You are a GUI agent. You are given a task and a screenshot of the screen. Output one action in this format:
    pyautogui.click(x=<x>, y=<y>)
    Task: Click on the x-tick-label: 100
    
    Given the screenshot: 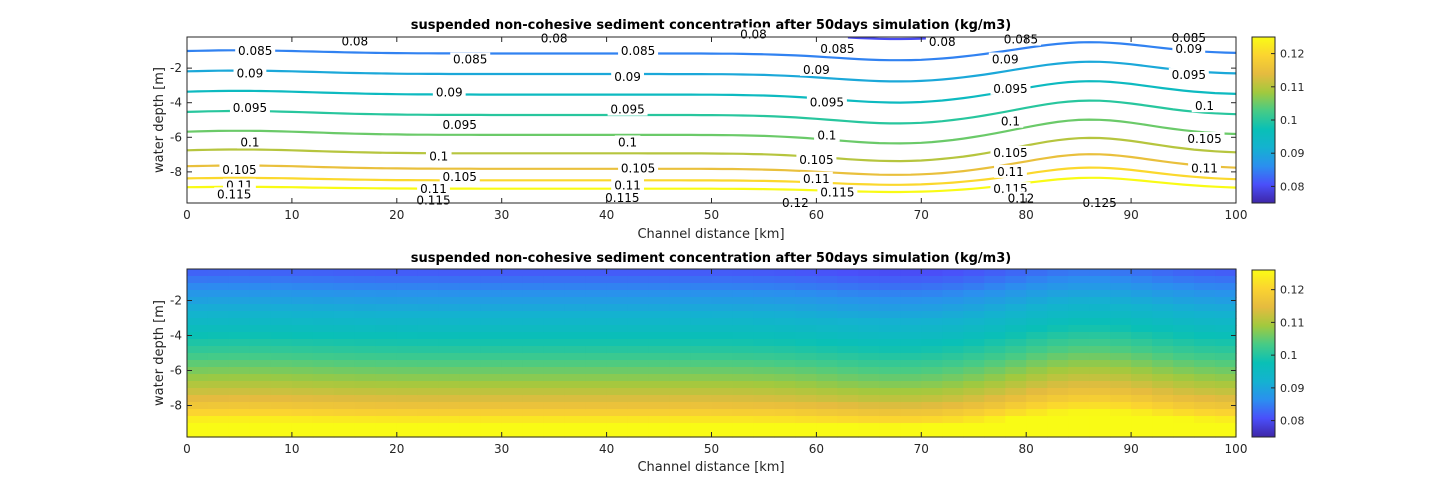 What is the action you would take?
    pyautogui.click(x=1236, y=449)
    